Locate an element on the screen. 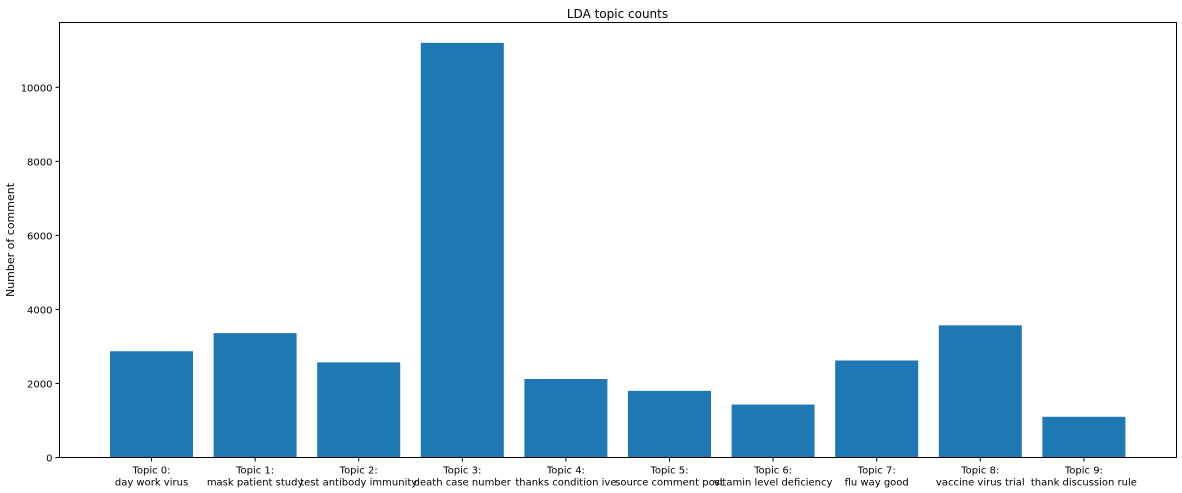  x-tick-label-line: Topic 0: is located at coordinates (150, 471).